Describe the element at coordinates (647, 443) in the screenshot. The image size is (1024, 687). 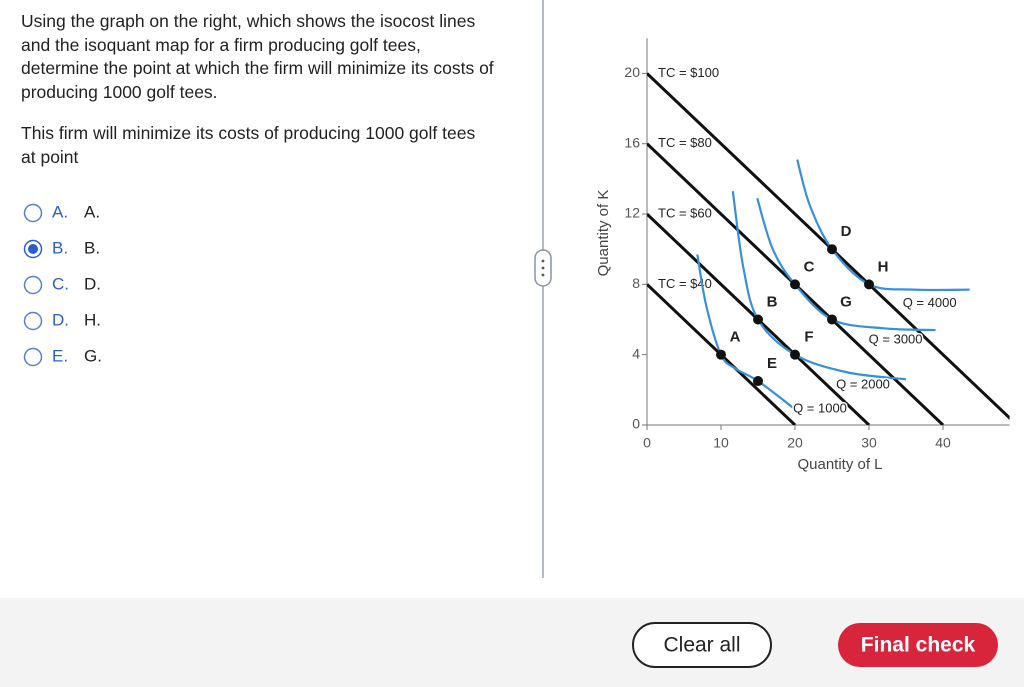
I see `x-tick-label: 0` at that location.